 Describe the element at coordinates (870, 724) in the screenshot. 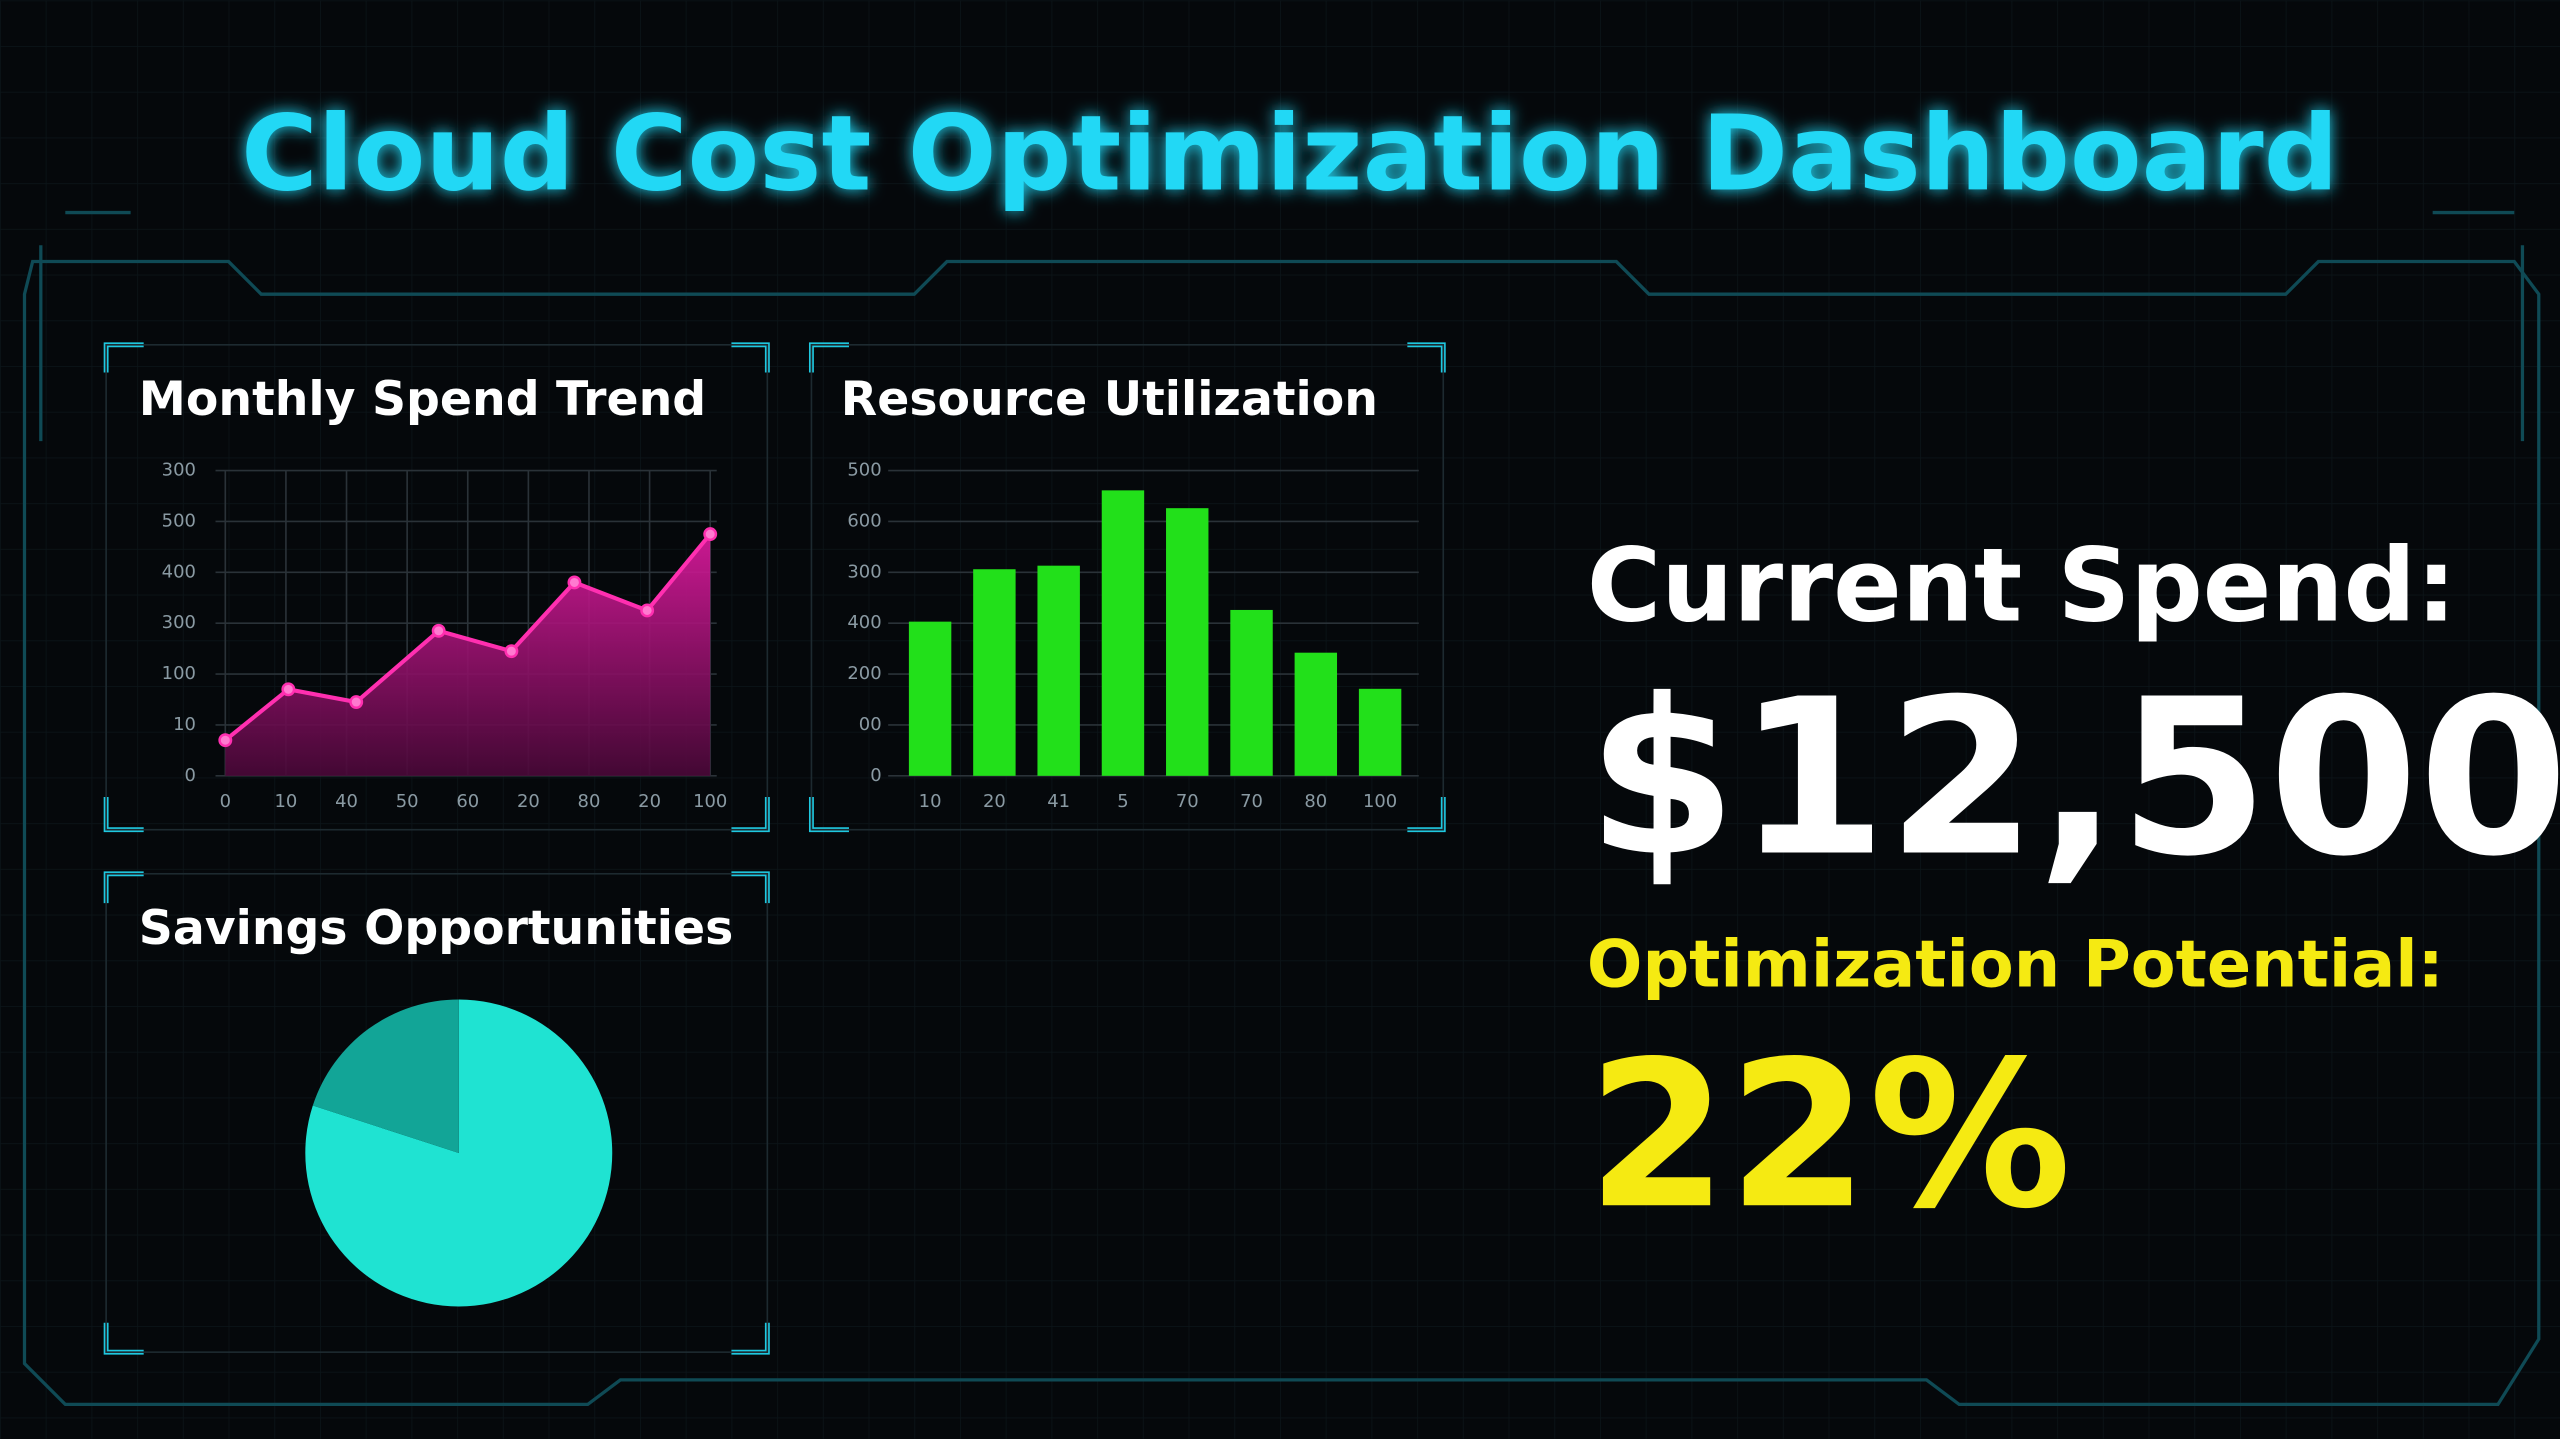

I see `y-tick-label: 00` at that location.